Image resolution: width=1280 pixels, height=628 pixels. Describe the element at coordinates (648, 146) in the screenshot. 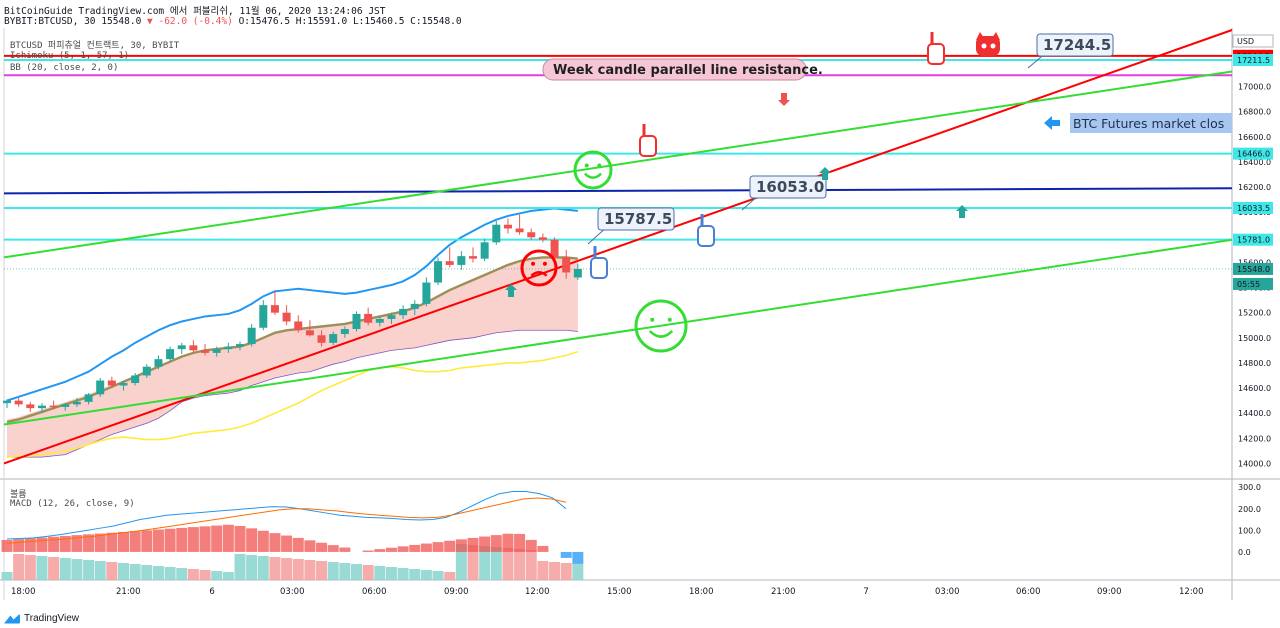

I see `hand-down-icon` at that location.